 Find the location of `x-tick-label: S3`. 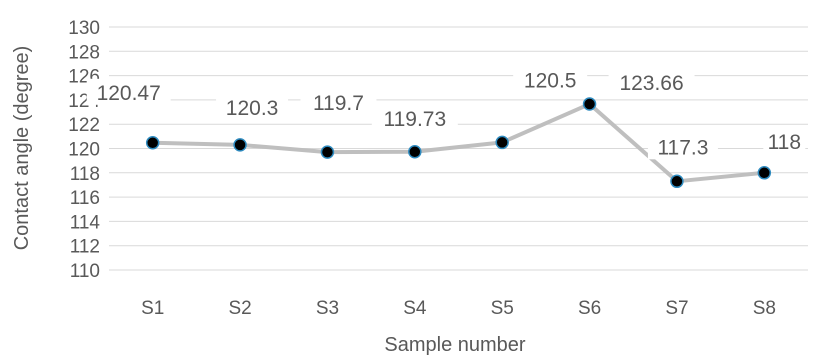

x-tick-label: S3 is located at coordinates (327, 308).